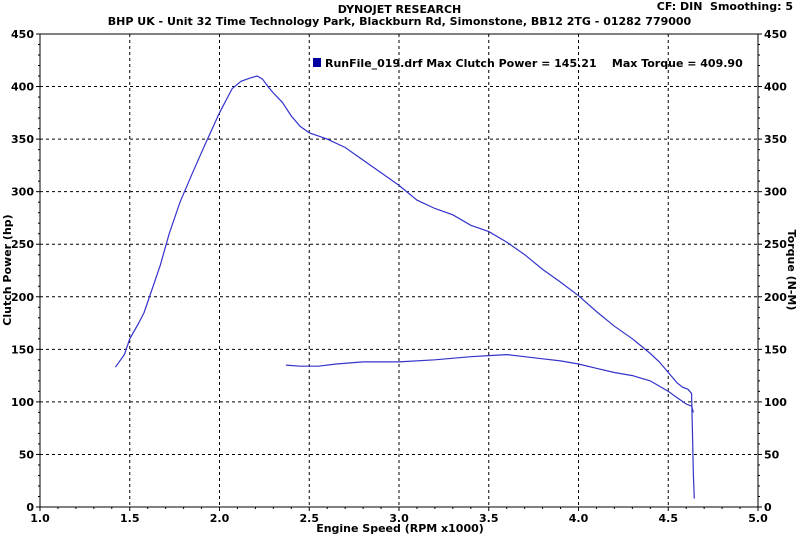  What do you see at coordinates (399, 9) in the screenshot?
I see `chart-title: DYNOJET RESEARCH` at bounding box center [399, 9].